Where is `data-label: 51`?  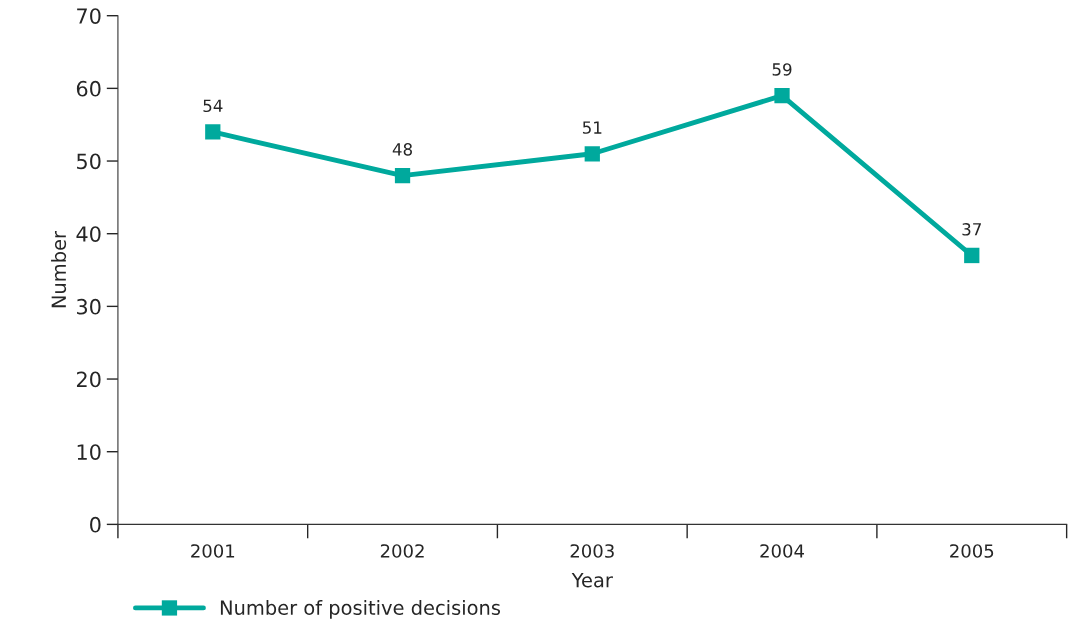 data-label: 51 is located at coordinates (592, 127).